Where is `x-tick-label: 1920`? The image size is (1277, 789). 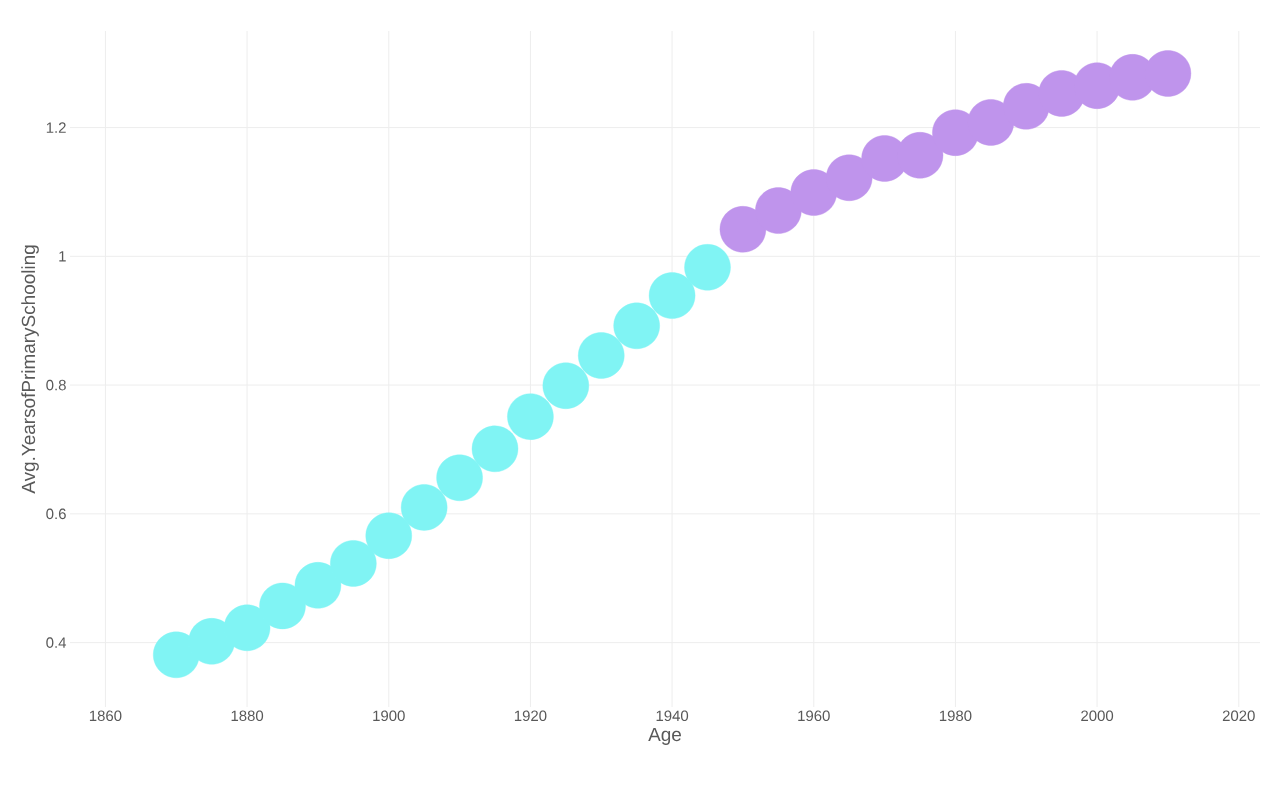 x-tick-label: 1920 is located at coordinates (530, 716).